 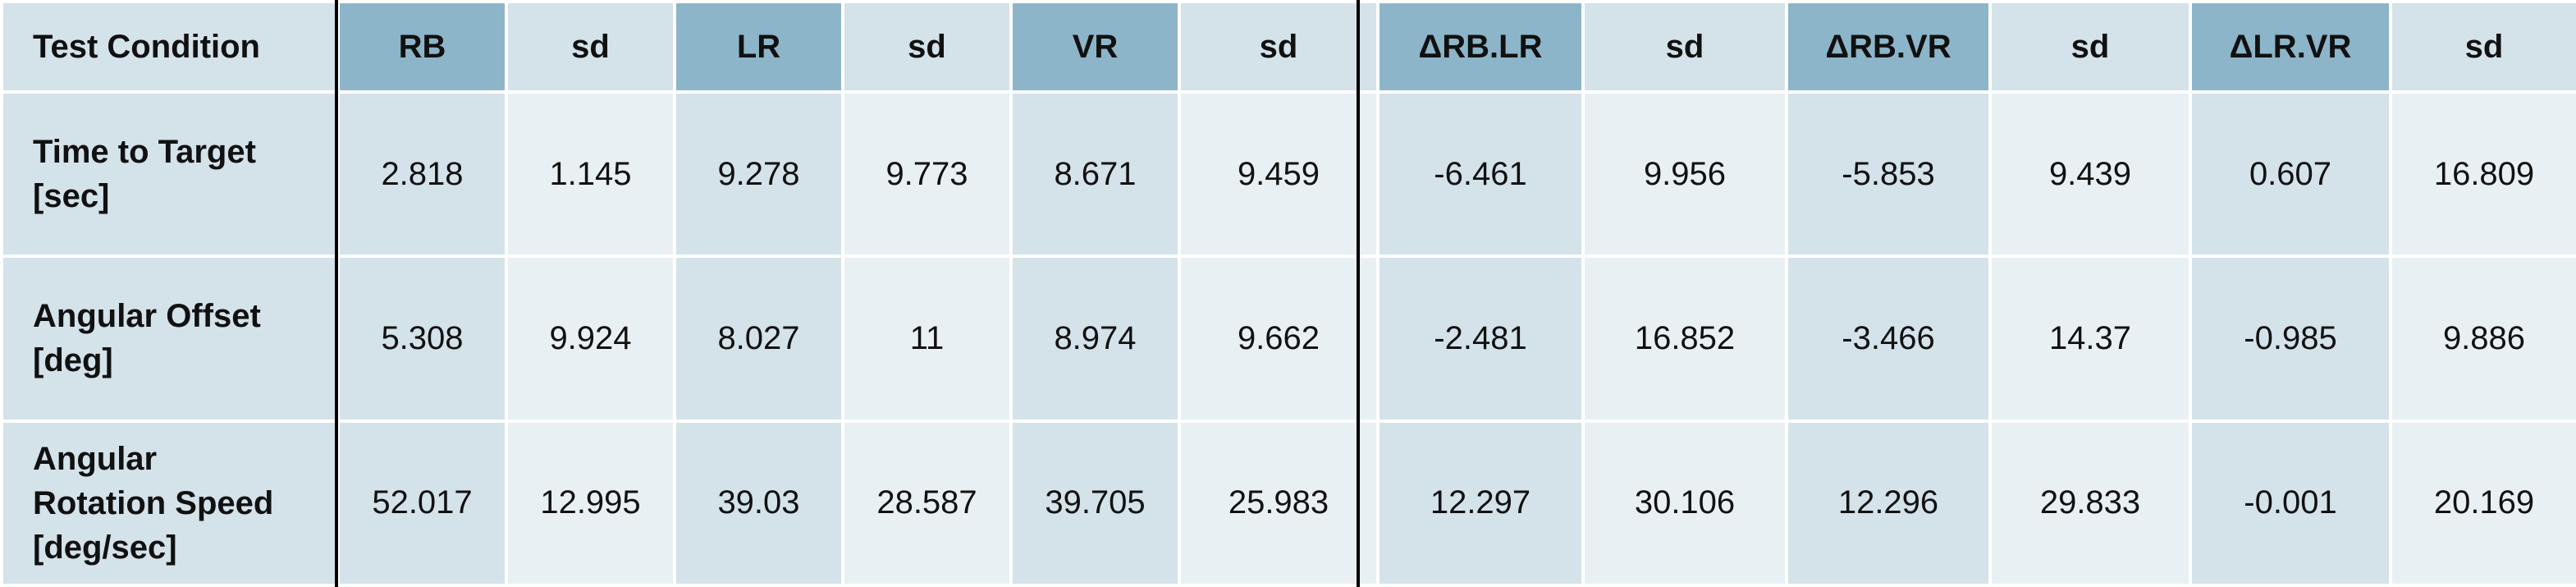 I want to click on table-cell: 39.03, so click(x=758, y=503).